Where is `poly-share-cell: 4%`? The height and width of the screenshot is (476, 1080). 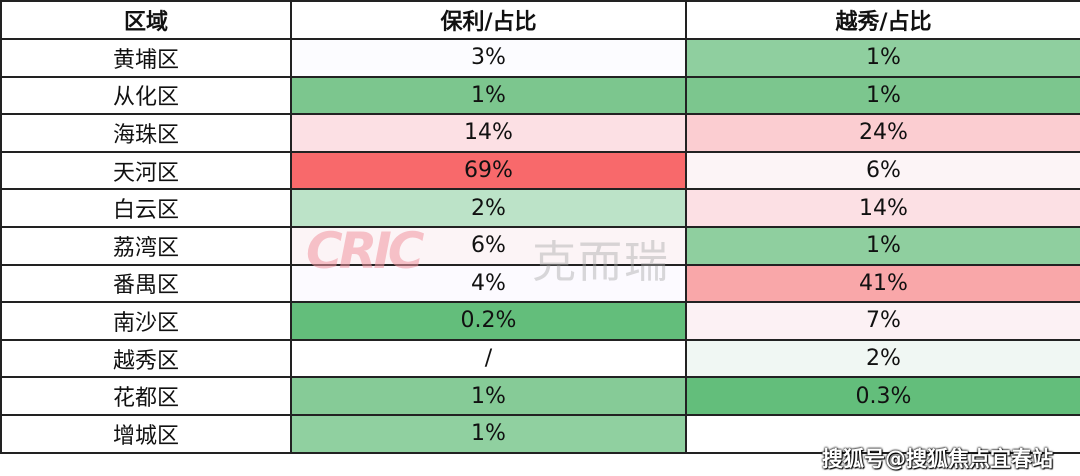 poly-share-cell: 4% is located at coordinates (488, 283).